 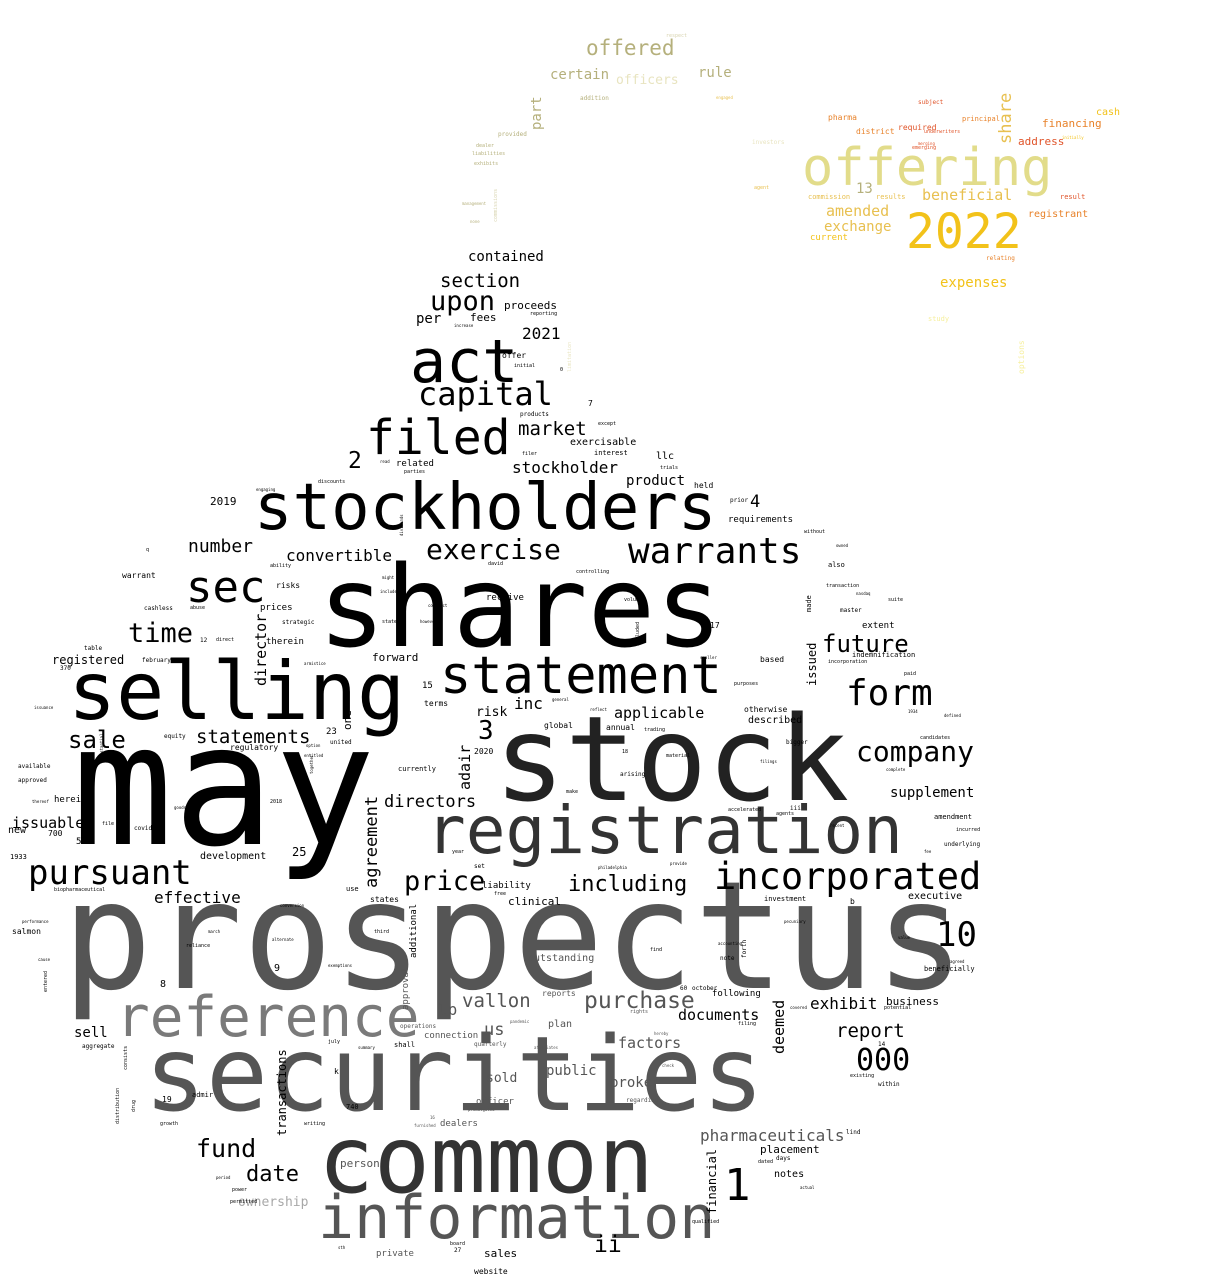 What do you see at coordinates (18, 857) in the screenshot?
I see `word-1933: 1933` at bounding box center [18, 857].